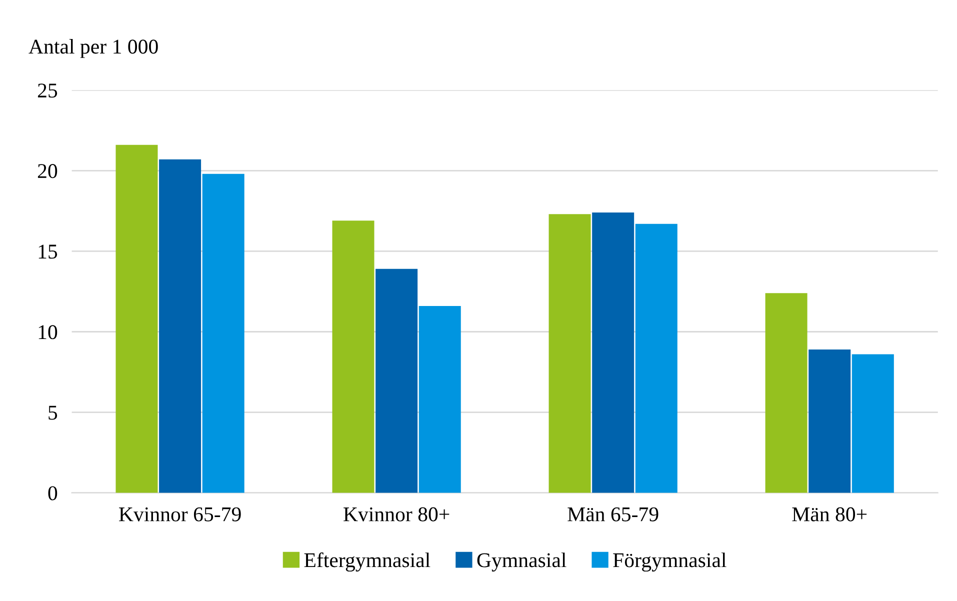 This screenshot has height=601, width=957. I want to click on x-tick-label: Kvinnor 65-79, so click(180, 514).